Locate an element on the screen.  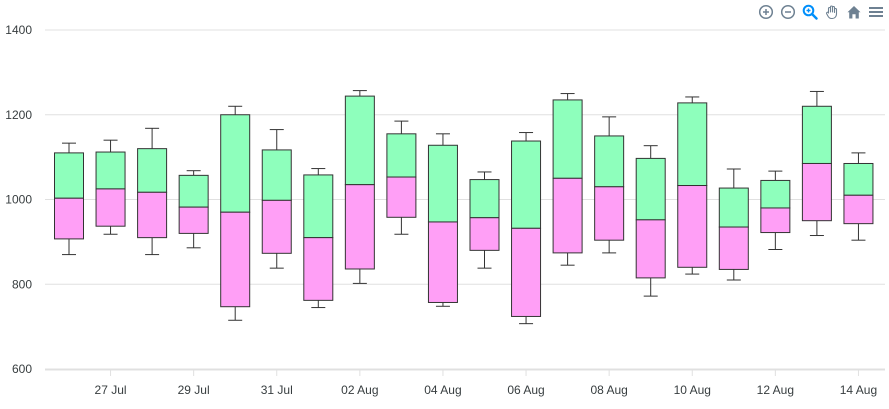
x-tick-label-6: 08 Aug is located at coordinates (608, 390).